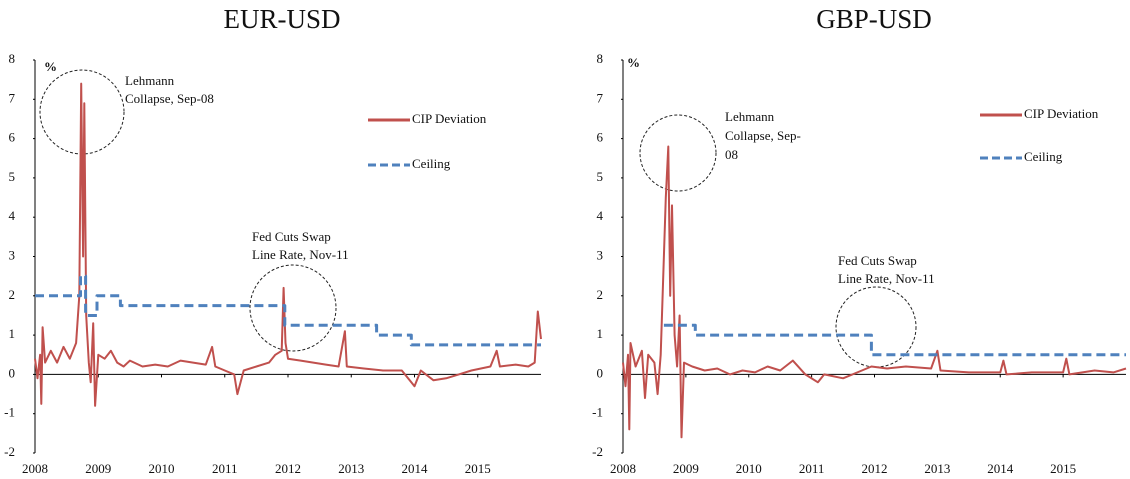 The height and width of the screenshot is (479, 1130). Describe the element at coordinates (763, 135) in the screenshot. I see `annotation: Collapse, Sep-` at that location.